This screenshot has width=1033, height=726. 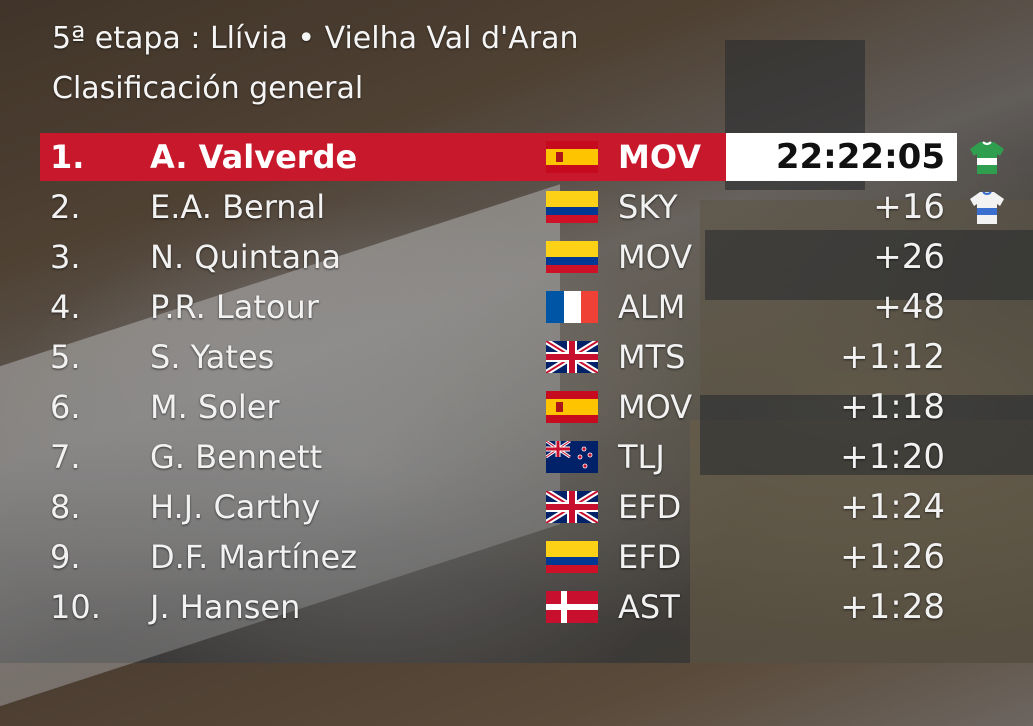 What do you see at coordinates (236, 457) in the screenshot?
I see `rider-name: G. Bennett` at bounding box center [236, 457].